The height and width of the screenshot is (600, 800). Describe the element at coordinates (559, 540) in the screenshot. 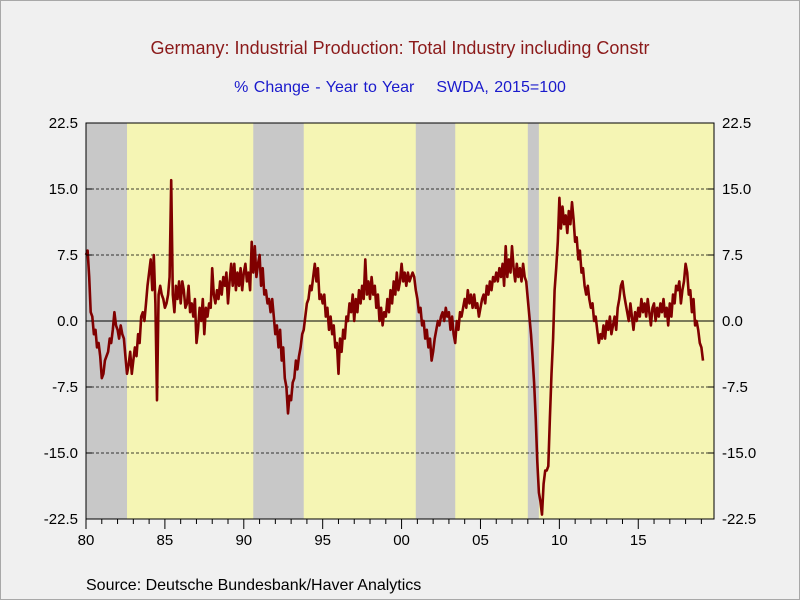

I see `x-tick-label: 10` at that location.